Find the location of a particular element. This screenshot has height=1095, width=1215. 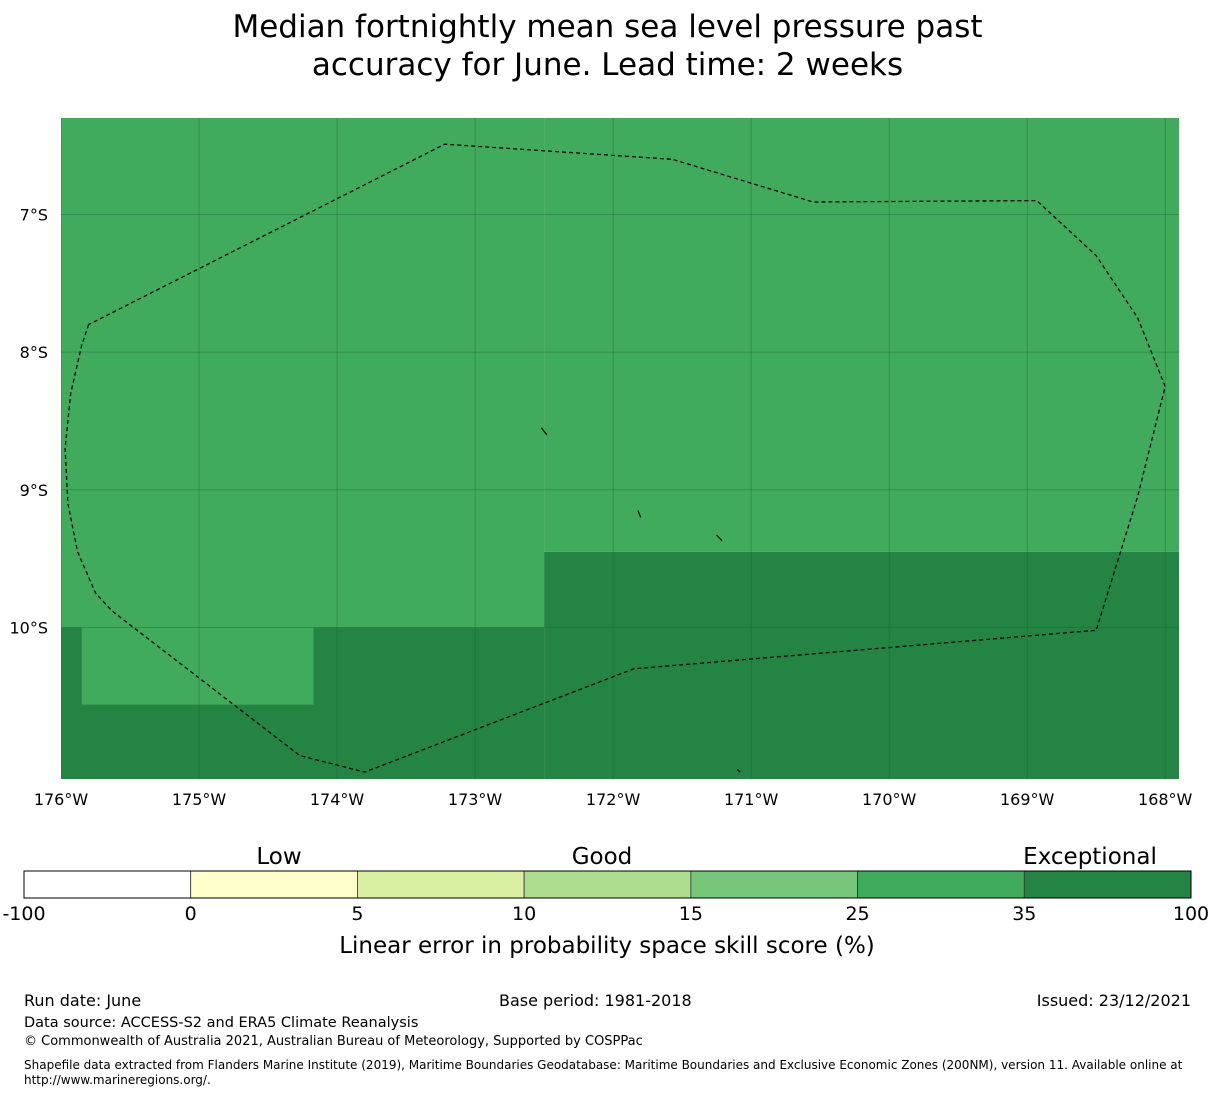

lon-label: 173°W is located at coordinates (475, 799).